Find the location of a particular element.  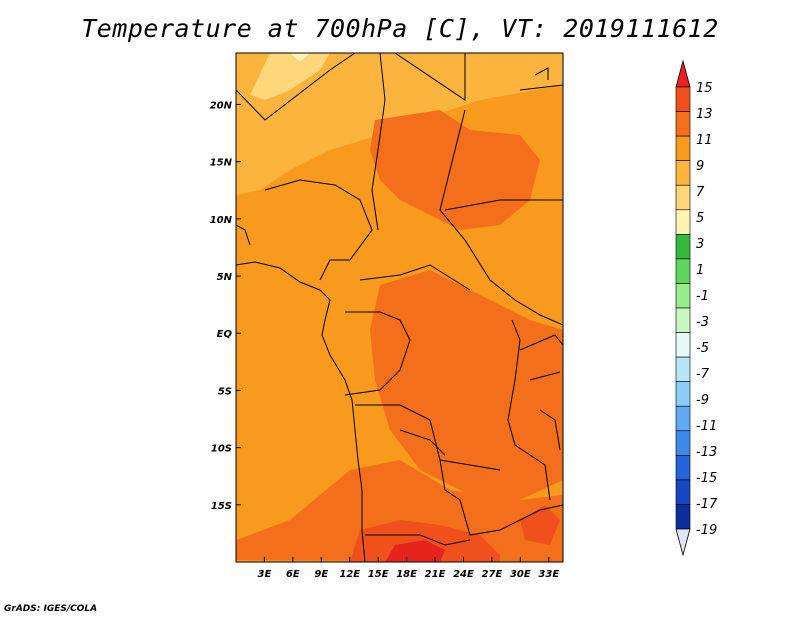

lat-tick-label: 15N is located at coordinates (221, 163).